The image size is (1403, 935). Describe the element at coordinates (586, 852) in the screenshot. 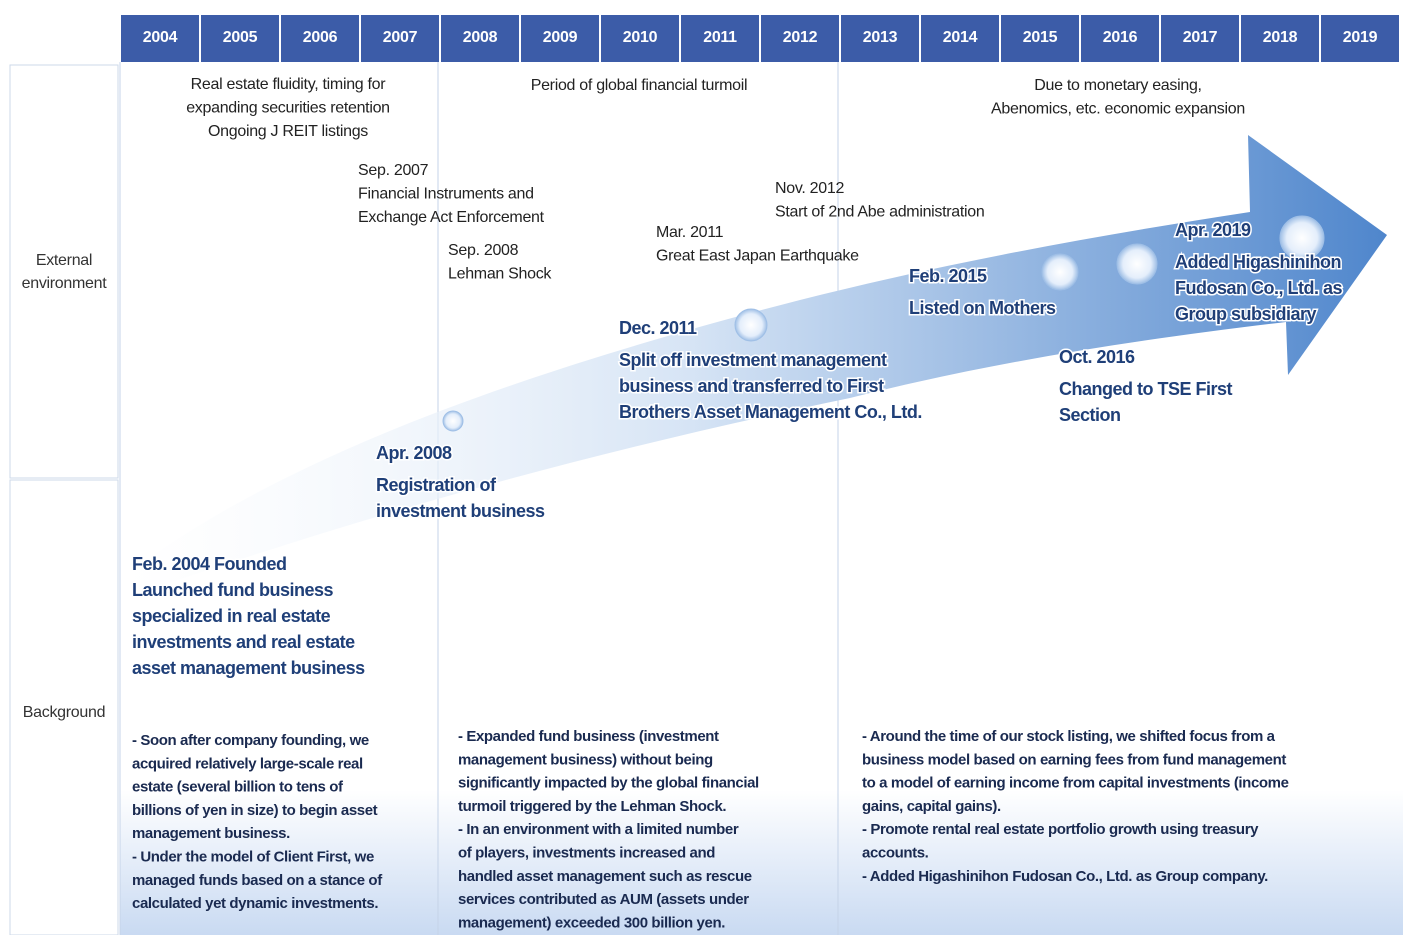

I see `background-text: of players, investments increased and` at that location.